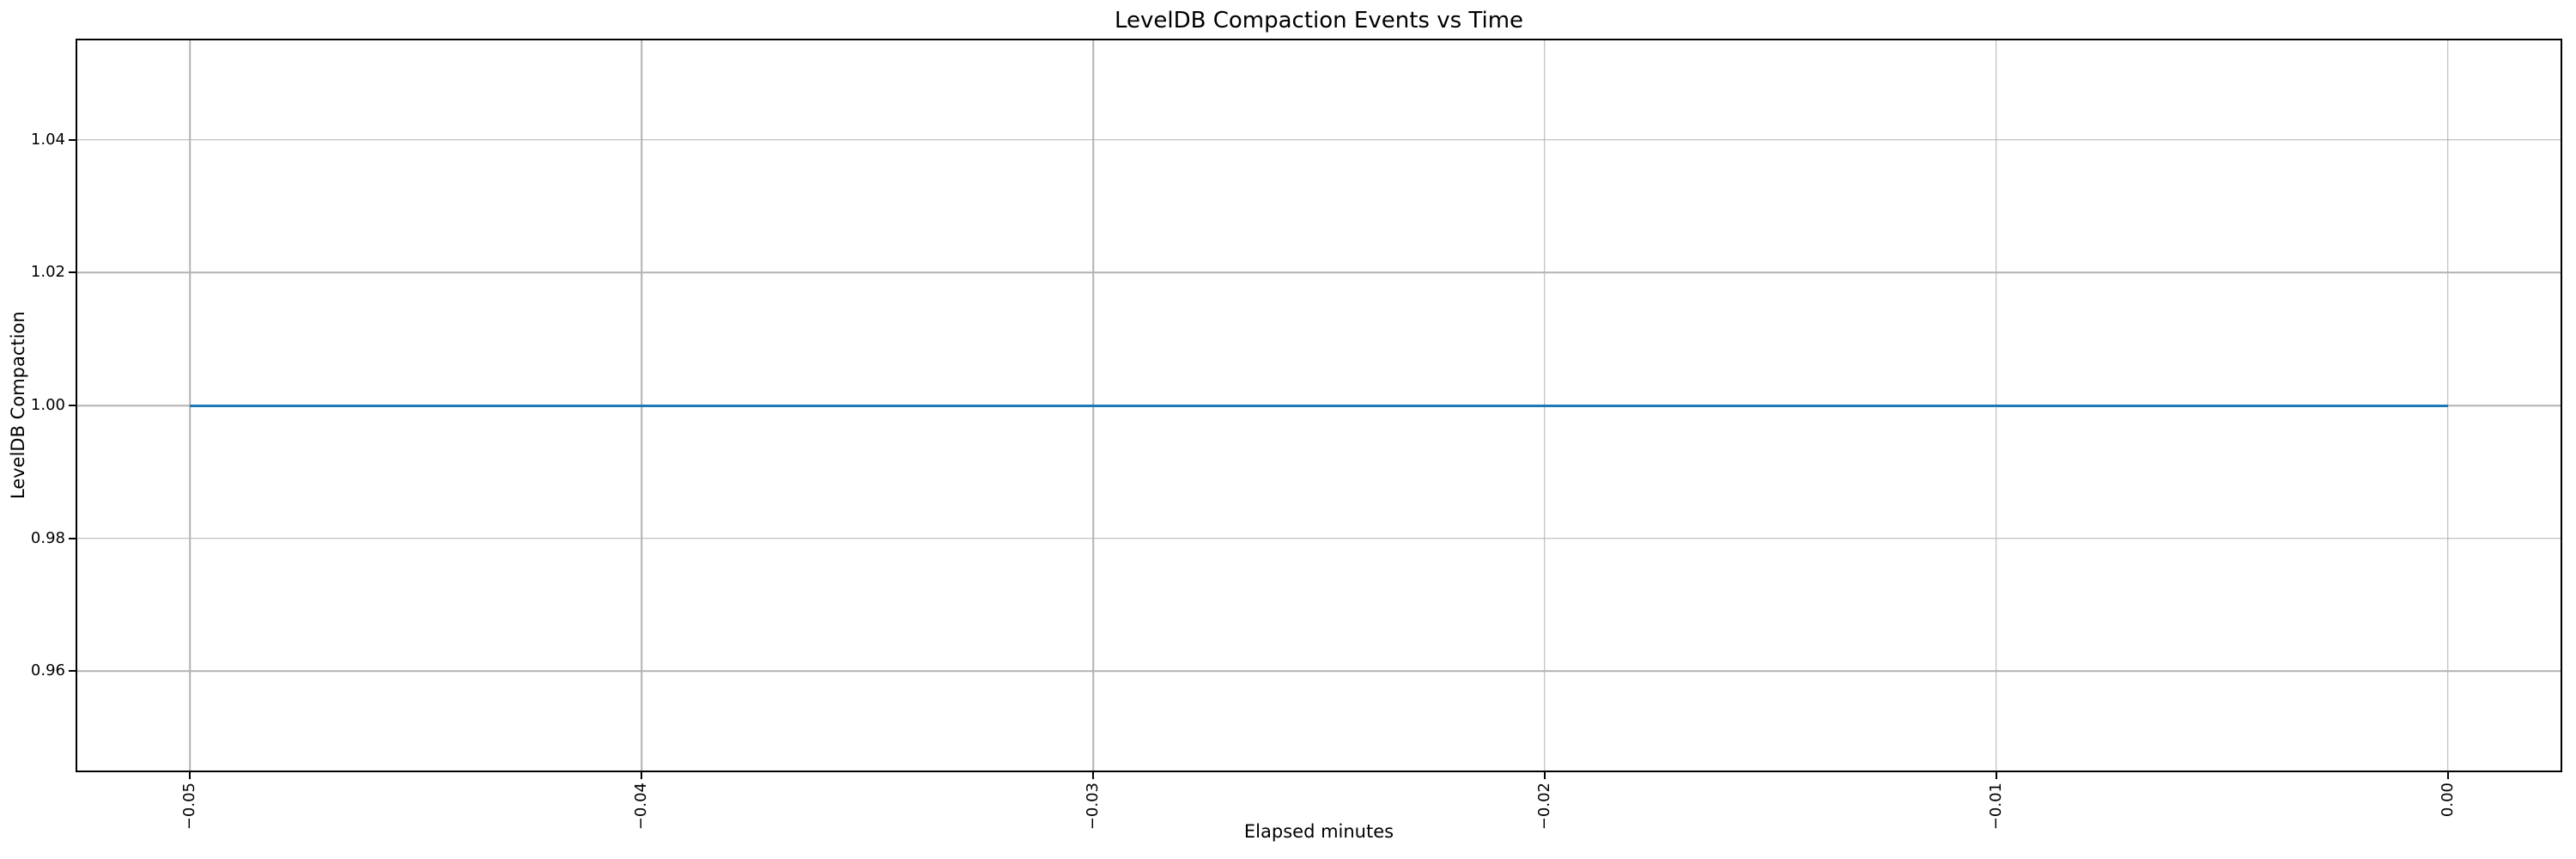  What do you see at coordinates (48, 405) in the screenshot?
I see `y-tick-label: 1.00` at bounding box center [48, 405].